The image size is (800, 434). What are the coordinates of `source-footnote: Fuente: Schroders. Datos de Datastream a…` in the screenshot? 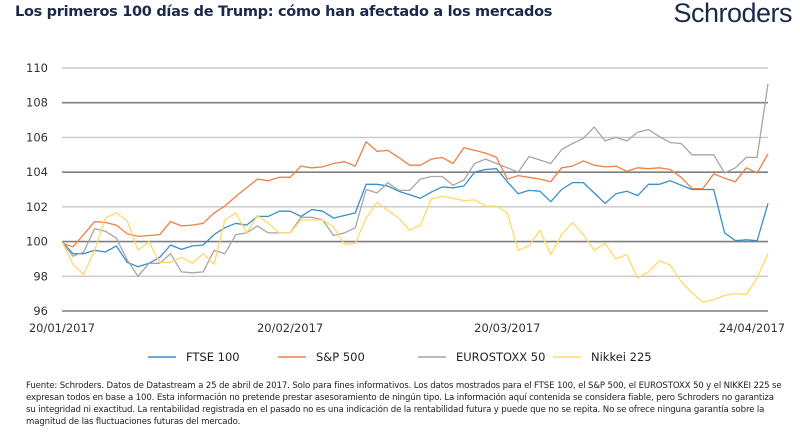 It's located at (404, 404).